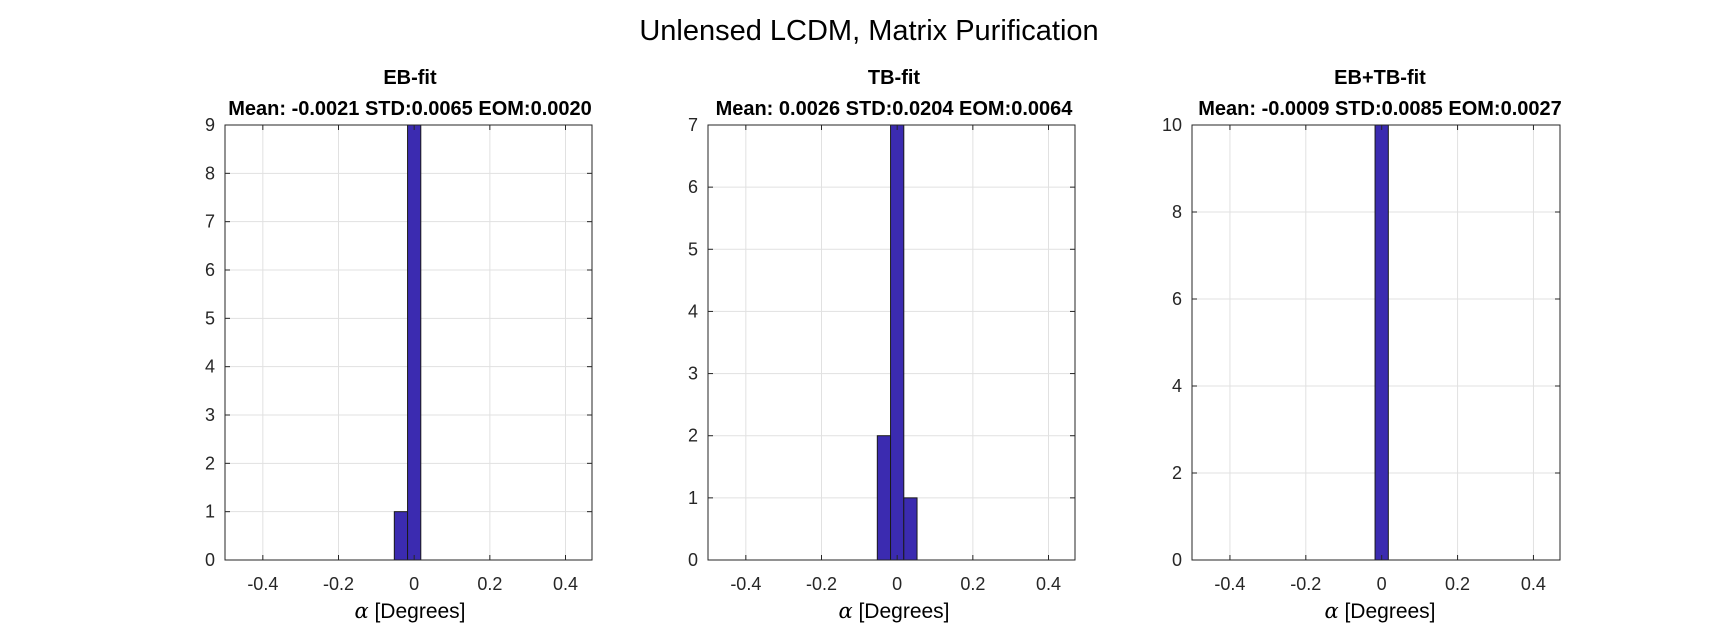  What do you see at coordinates (693, 342) in the screenshot?
I see `y-tick-labels: 0 1 2 3 4 5 6 7` at bounding box center [693, 342].